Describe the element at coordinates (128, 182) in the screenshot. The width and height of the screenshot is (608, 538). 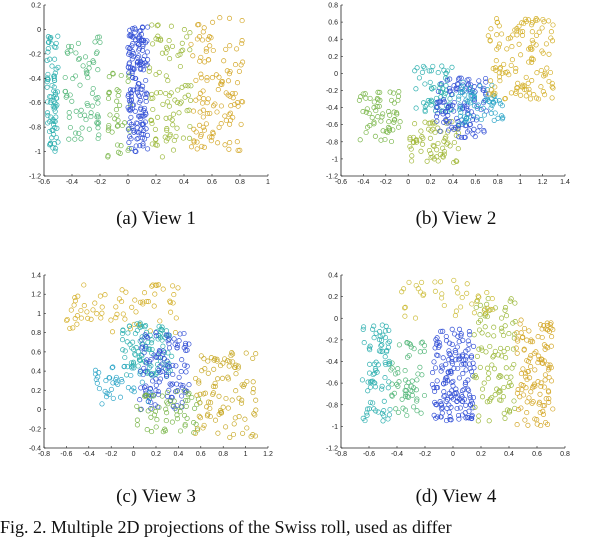
I see `x-tick-label: 0` at that location.